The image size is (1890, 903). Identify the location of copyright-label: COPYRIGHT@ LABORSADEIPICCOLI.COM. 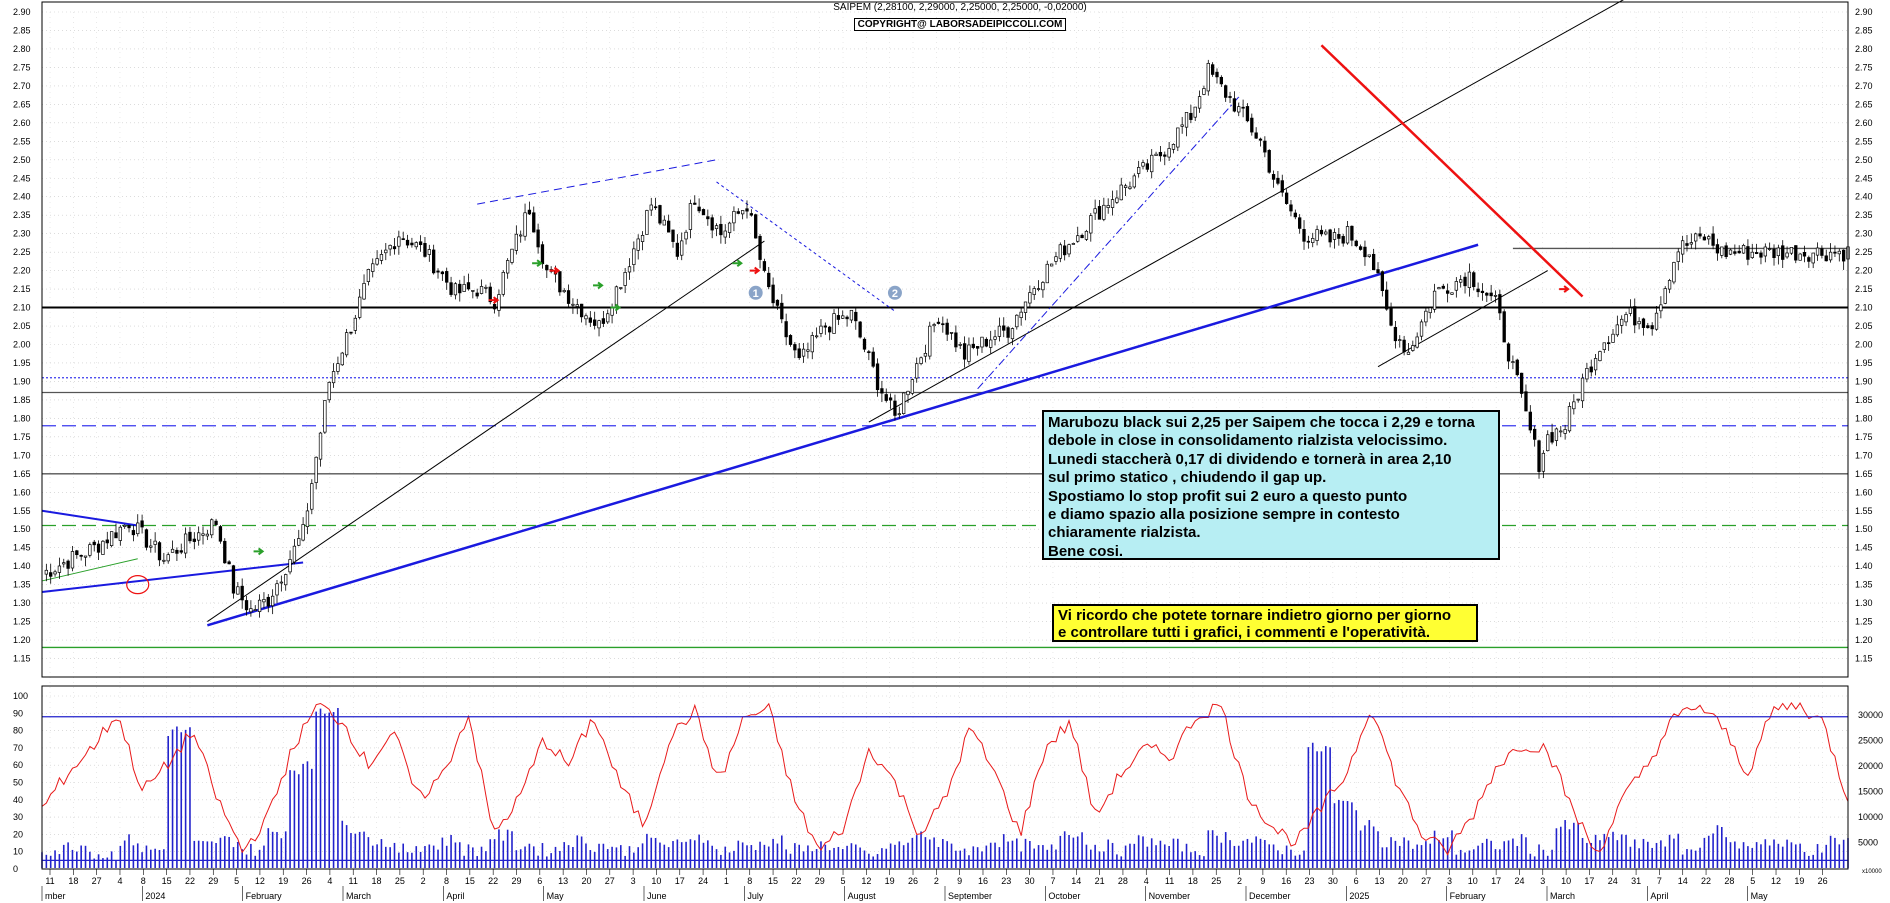
(960, 24).